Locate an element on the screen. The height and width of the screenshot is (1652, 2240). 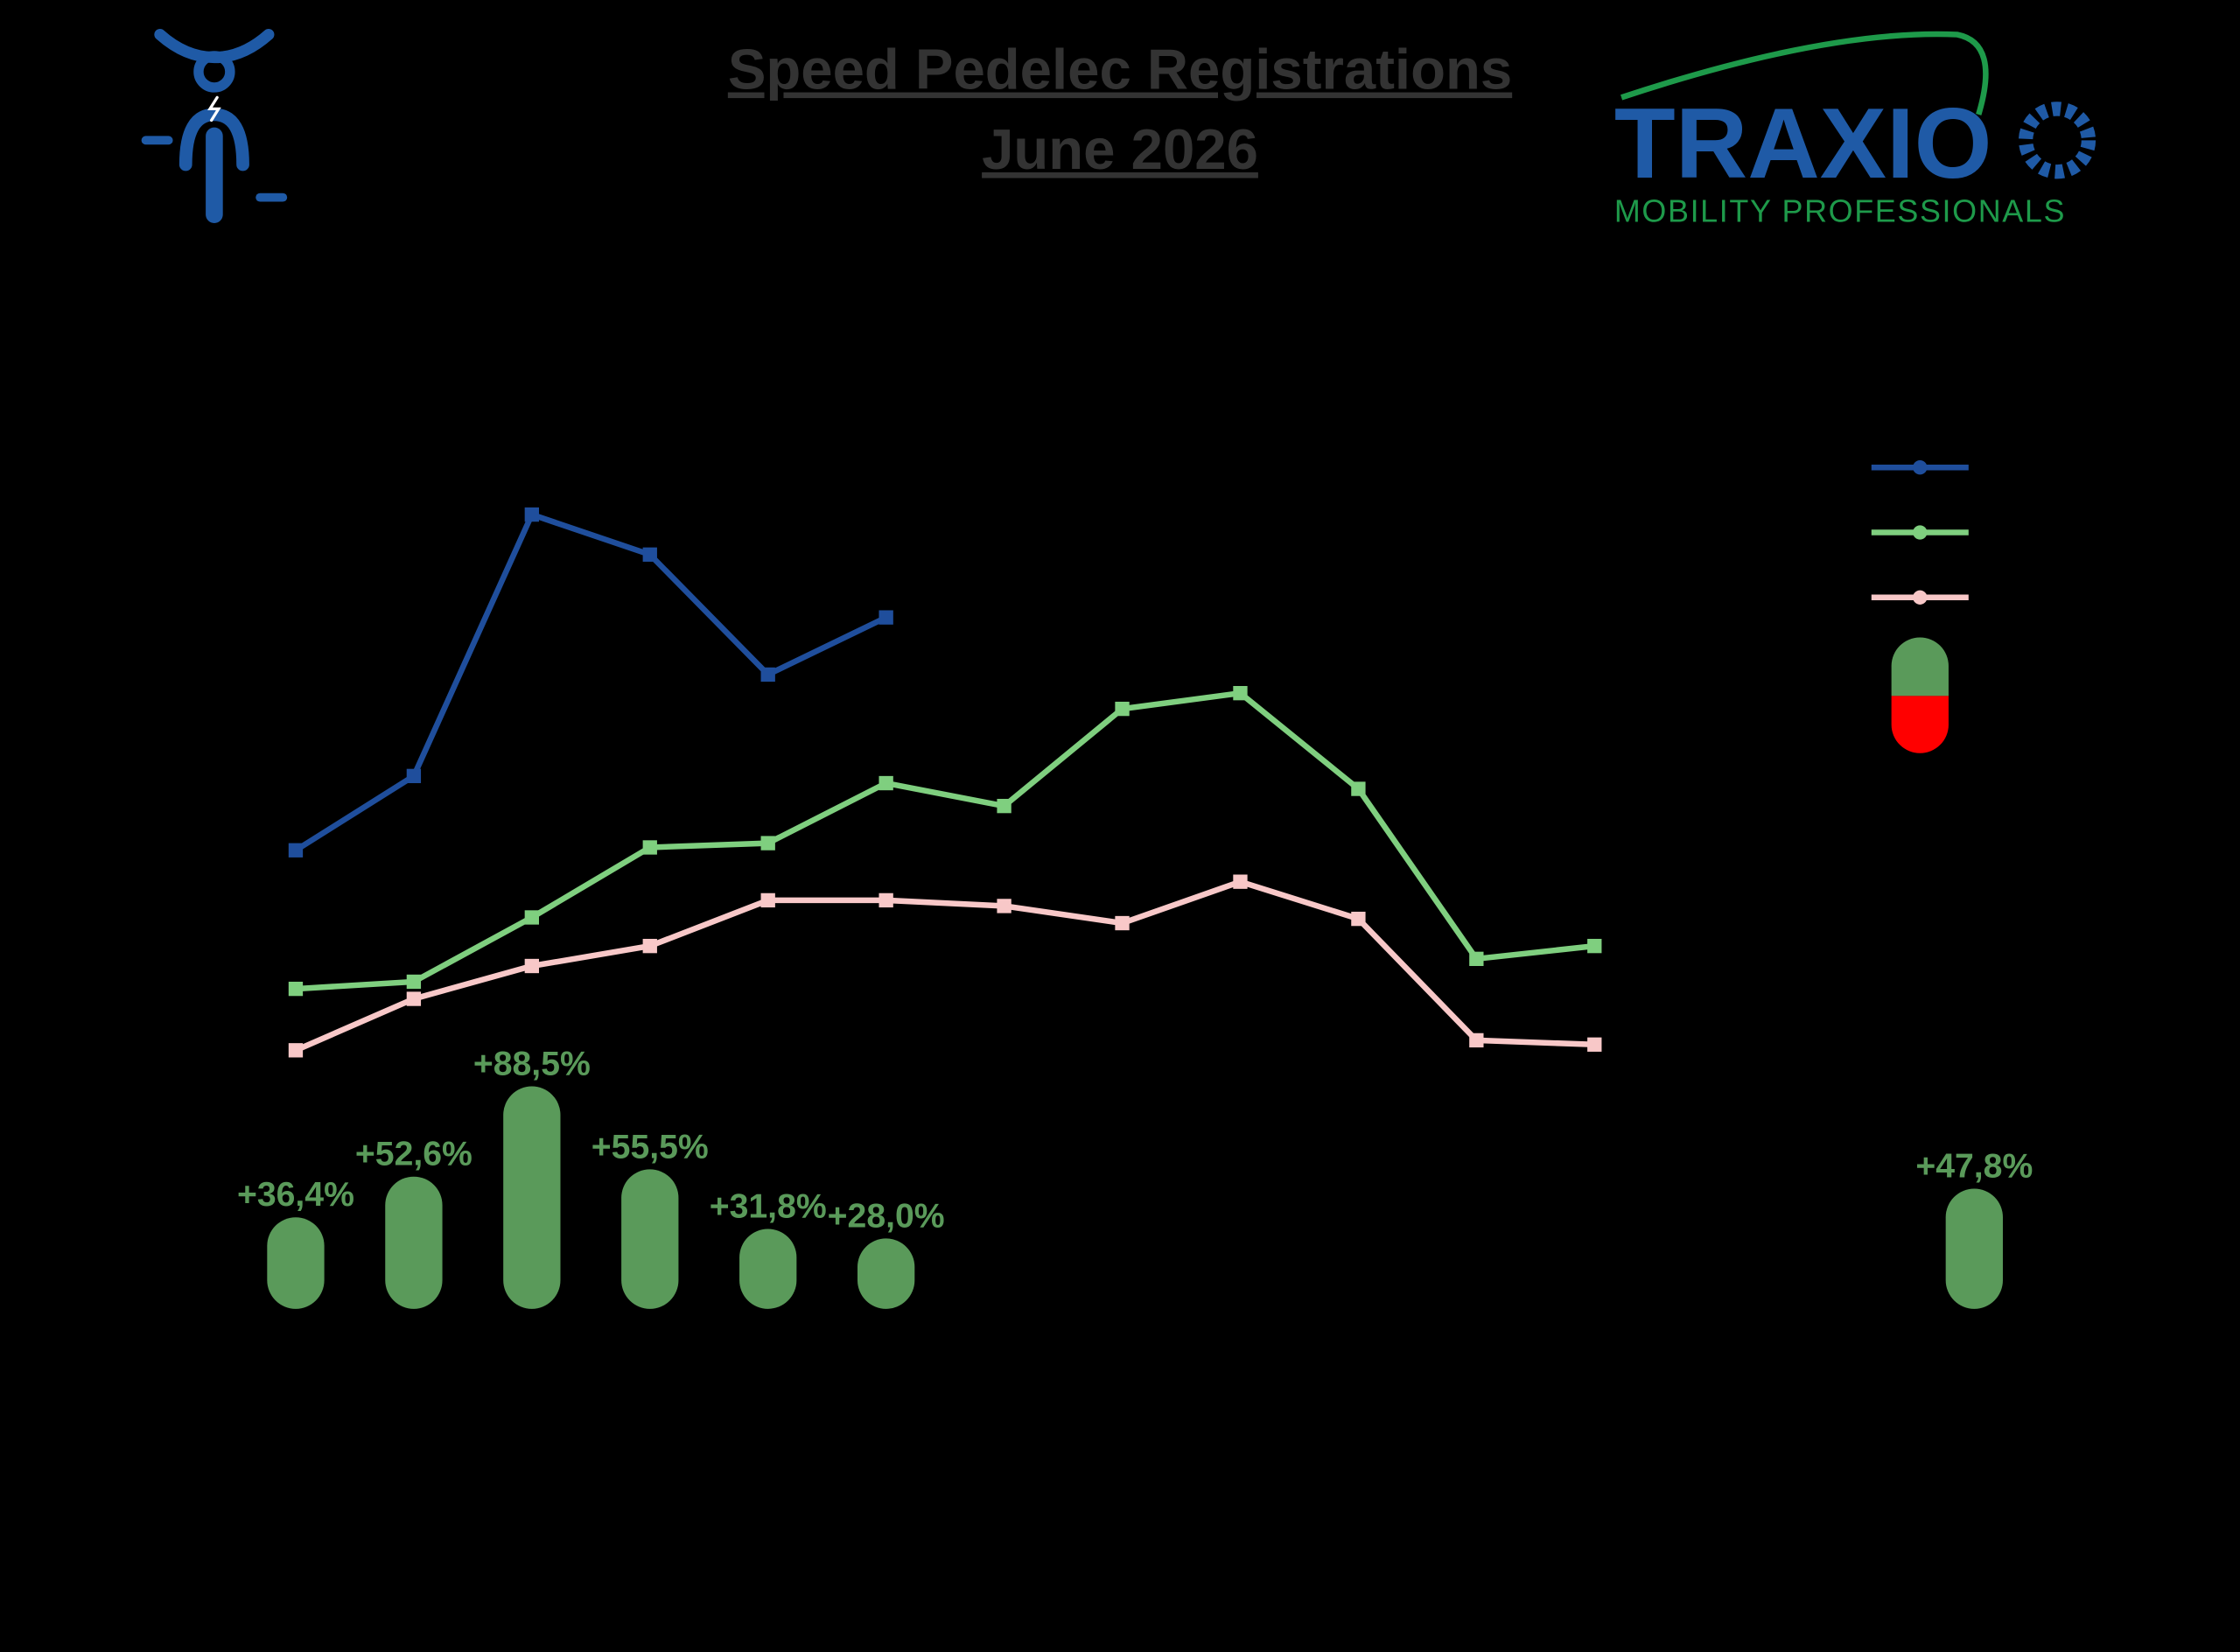
traxio-logo: TRAXIO MOBILITY PROFESSIONALS is located at coordinates (1855, 129).